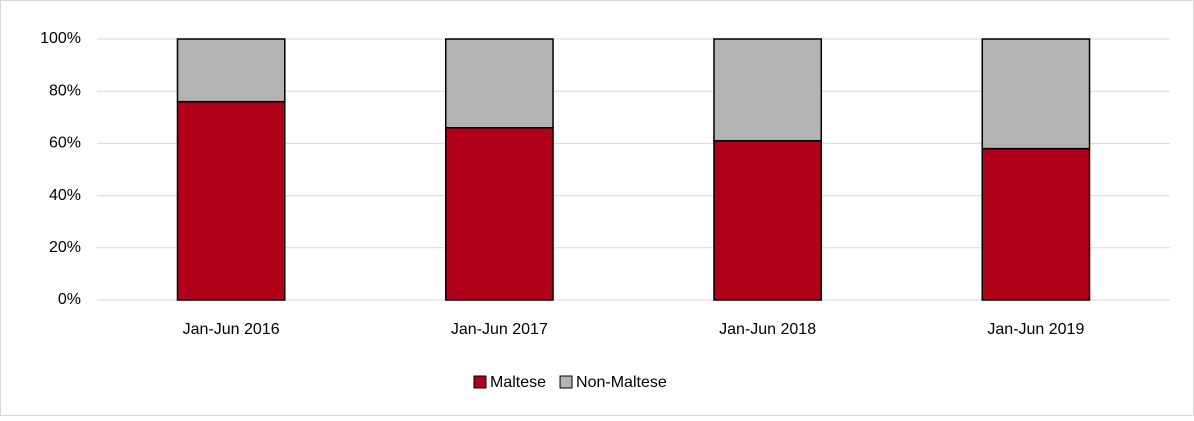 The image size is (1194, 421). What do you see at coordinates (1035, 329) in the screenshot?
I see `x-tick-label: Jan-Jun 2019` at bounding box center [1035, 329].